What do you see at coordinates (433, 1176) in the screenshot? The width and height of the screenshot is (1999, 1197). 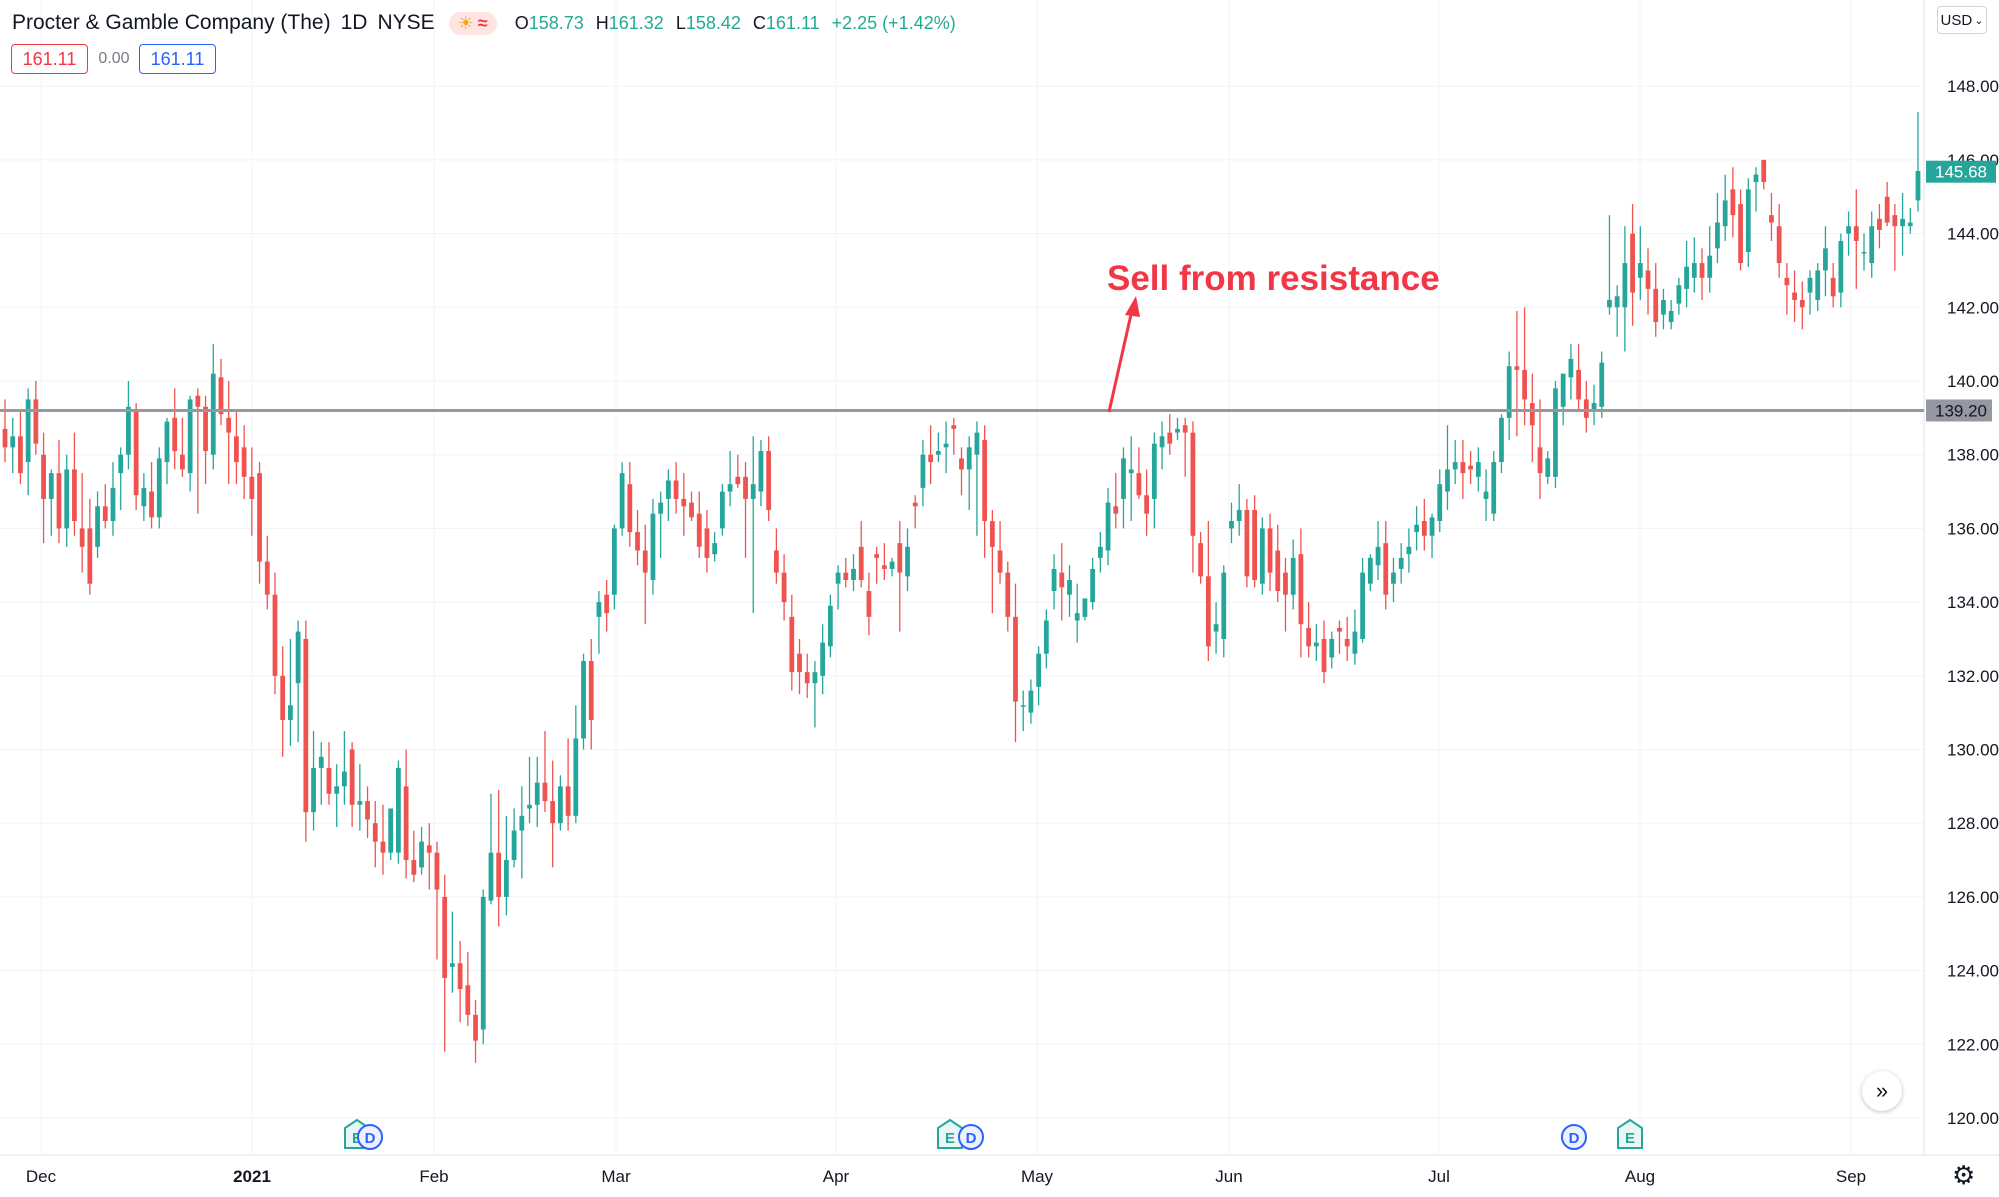 I see `x-tick-label: Feb` at bounding box center [433, 1176].